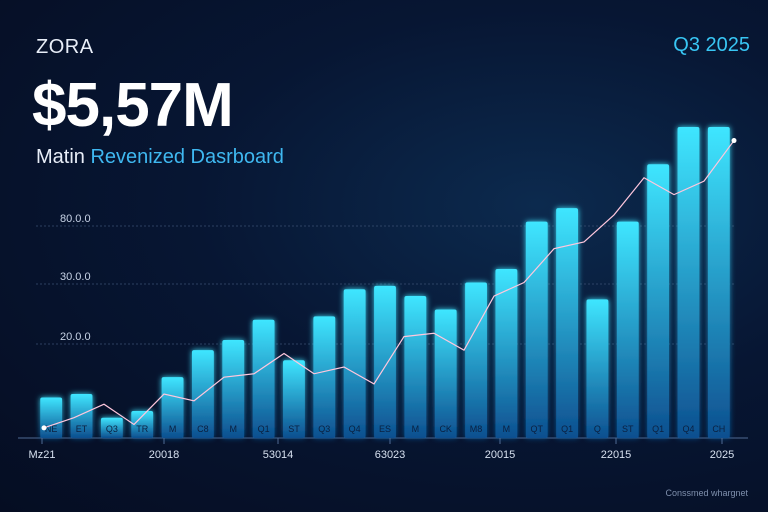 This screenshot has height=512, width=768. What do you see at coordinates (75, 277) in the screenshot?
I see `y-tick-label: 30.0.0` at bounding box center [75, 277].